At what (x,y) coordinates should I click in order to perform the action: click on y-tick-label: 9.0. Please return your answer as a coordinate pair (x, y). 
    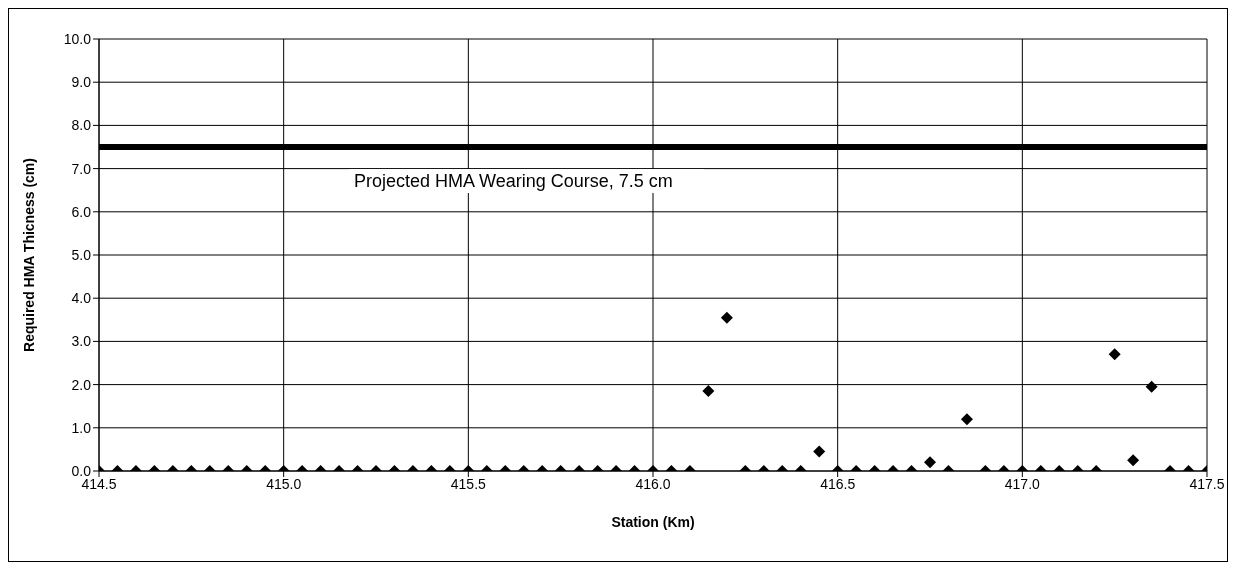
    Looking at the image, I should click on (81, 82).